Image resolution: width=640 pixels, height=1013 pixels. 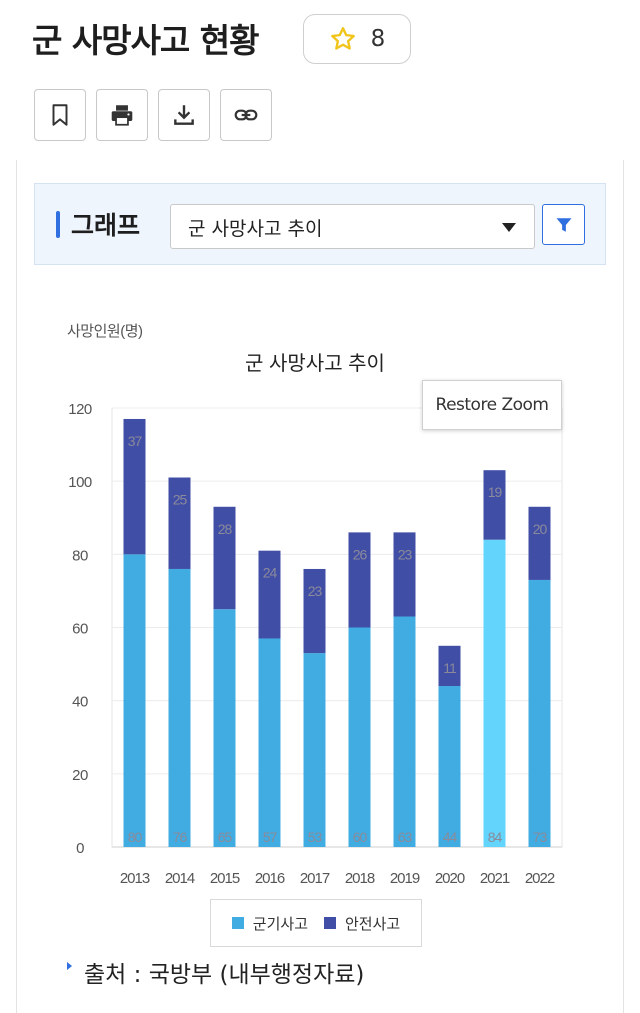 I want to click on data-label: 24, so click(x=270, y=573).